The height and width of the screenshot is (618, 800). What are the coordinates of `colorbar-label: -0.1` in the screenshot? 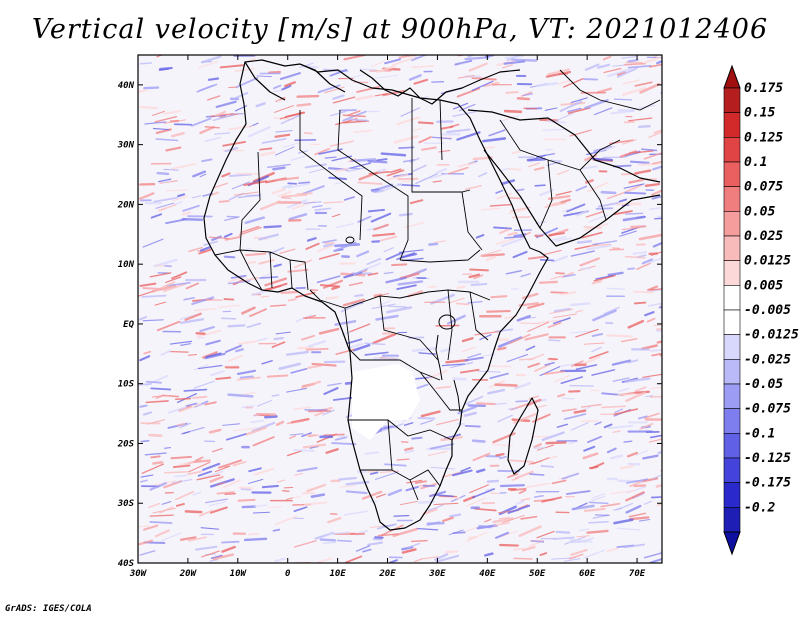 It's located at (759, 433).